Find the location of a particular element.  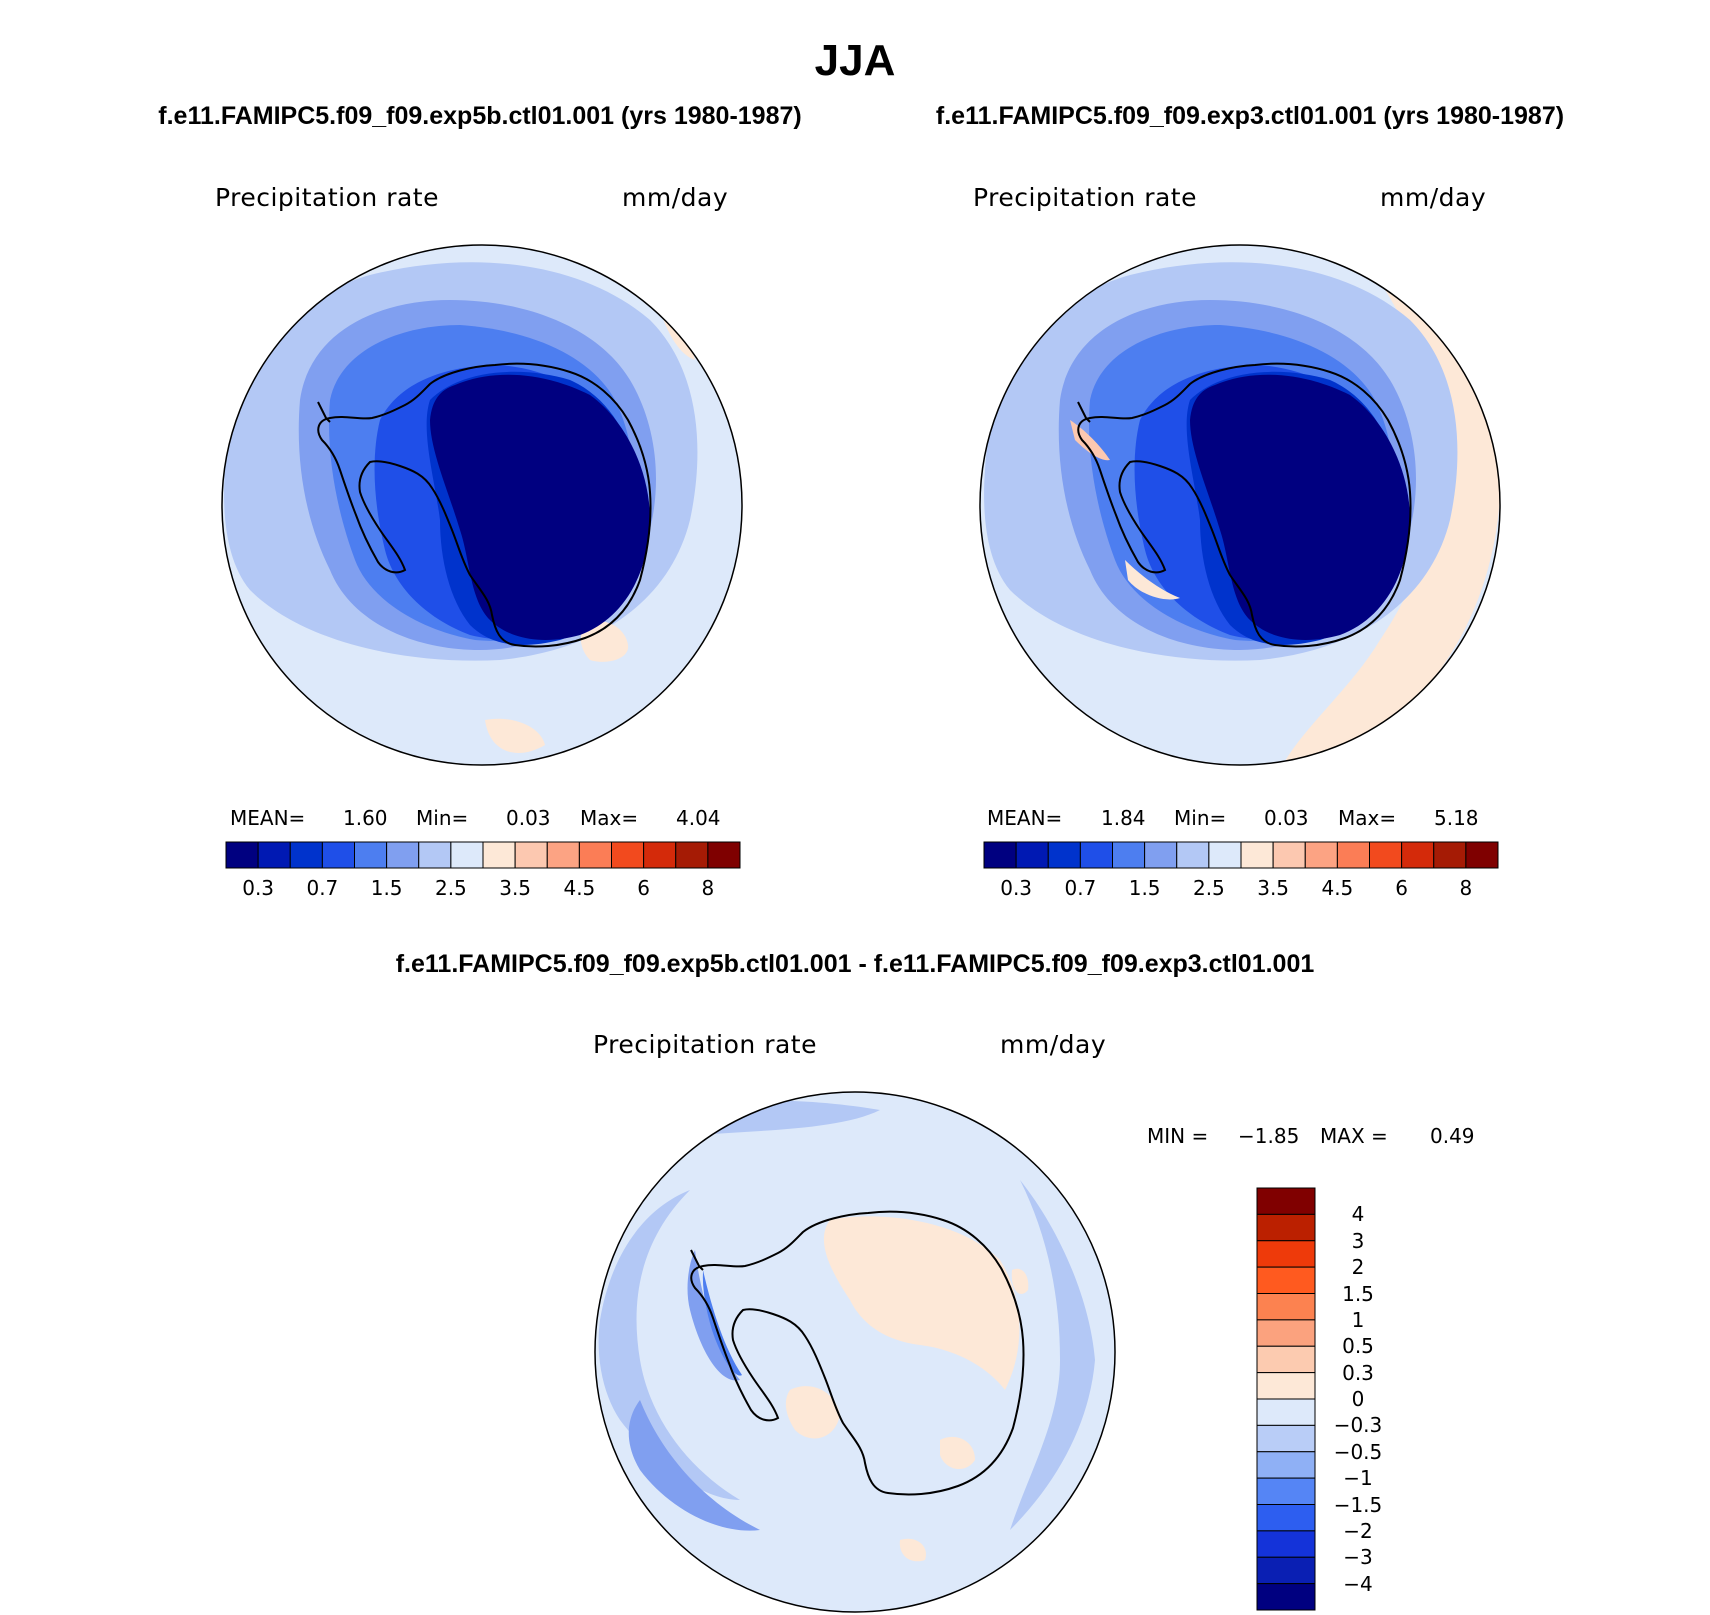

map-right-outline is located at coordinates (1240, 505).